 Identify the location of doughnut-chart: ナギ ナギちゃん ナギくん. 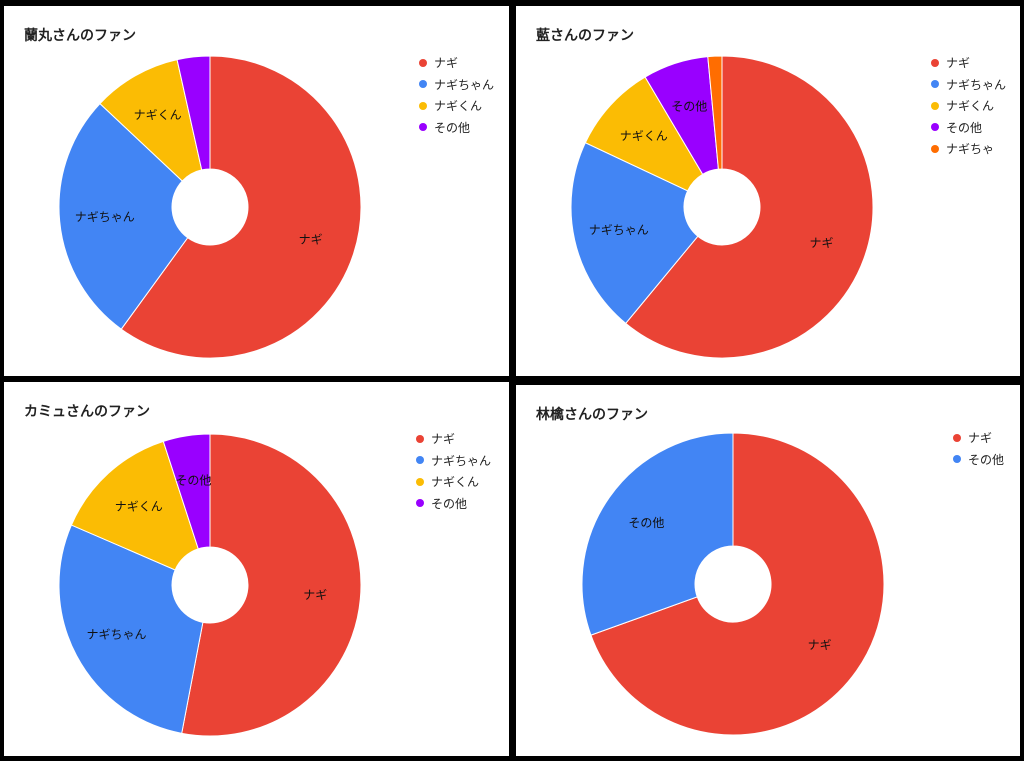
(210, 207).